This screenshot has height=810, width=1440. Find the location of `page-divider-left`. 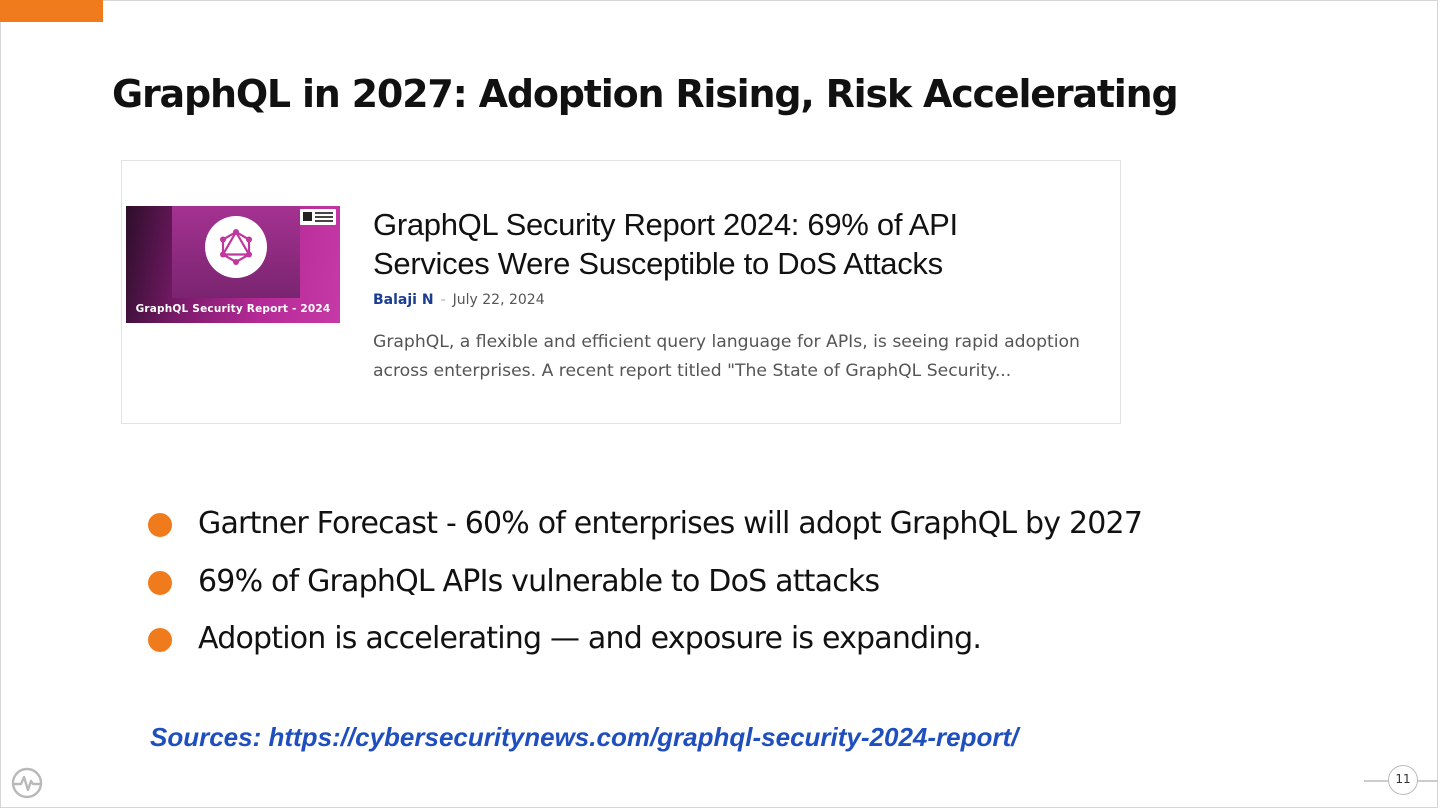

page-divider-left is located at coordinates (1377, 781).